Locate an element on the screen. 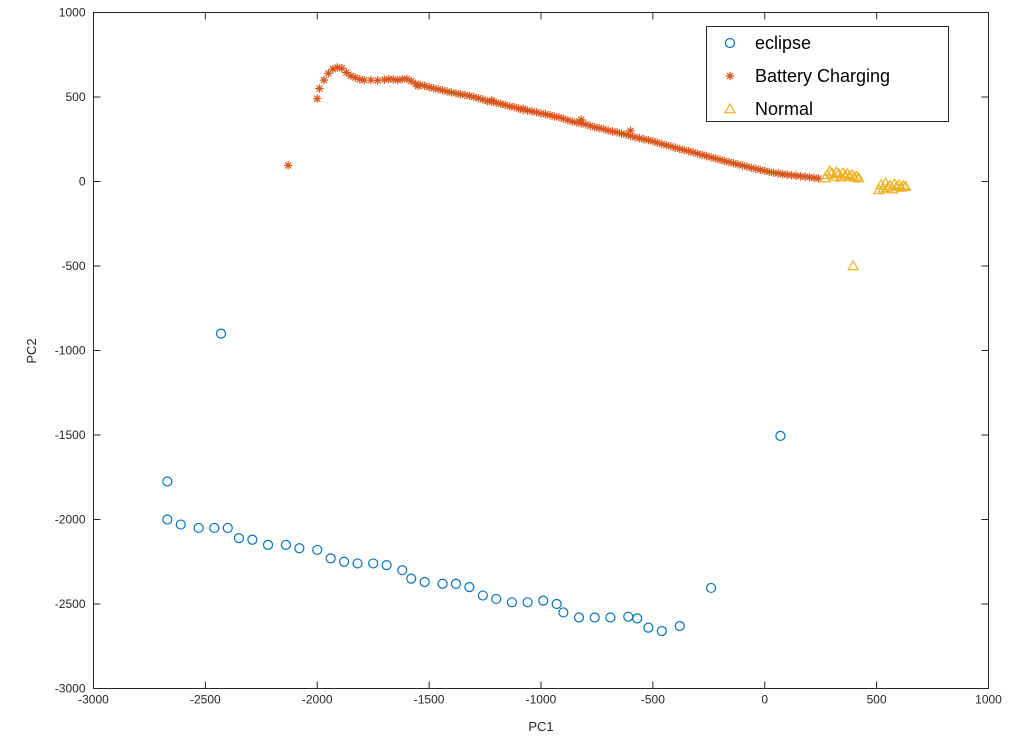 This screenshot has height=736, width=1010. series-battery-charging is located at coordinates (553, 123).